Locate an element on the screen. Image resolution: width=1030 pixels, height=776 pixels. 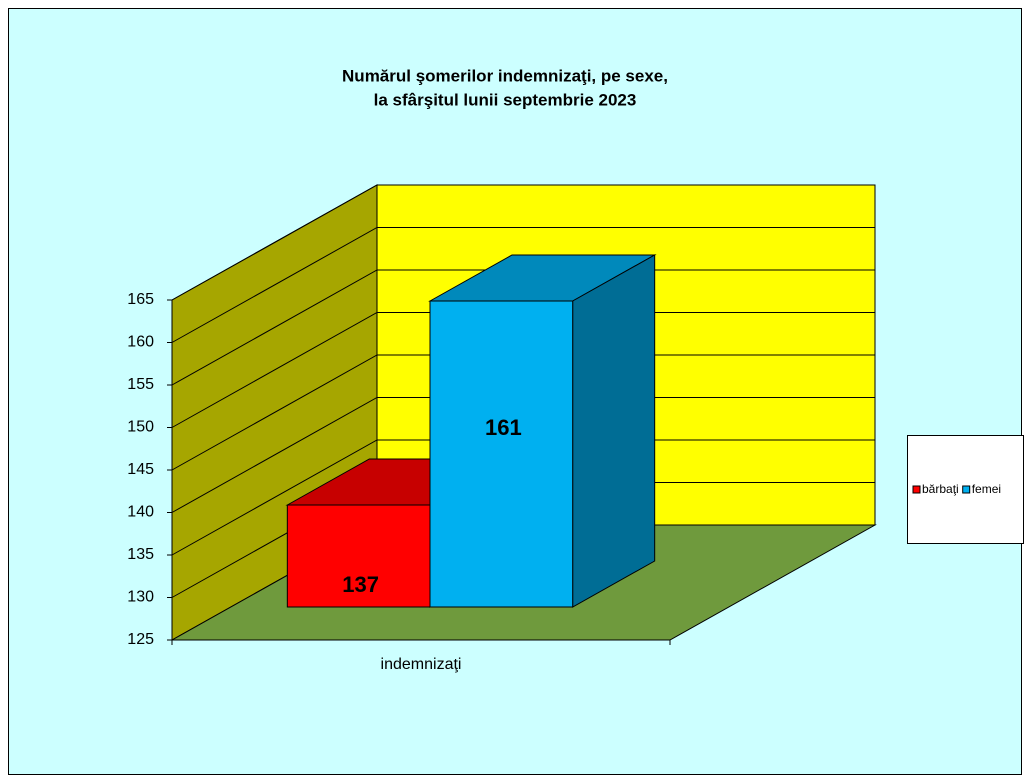
y-tick-label: 150 is located at coordinates (140, 427).